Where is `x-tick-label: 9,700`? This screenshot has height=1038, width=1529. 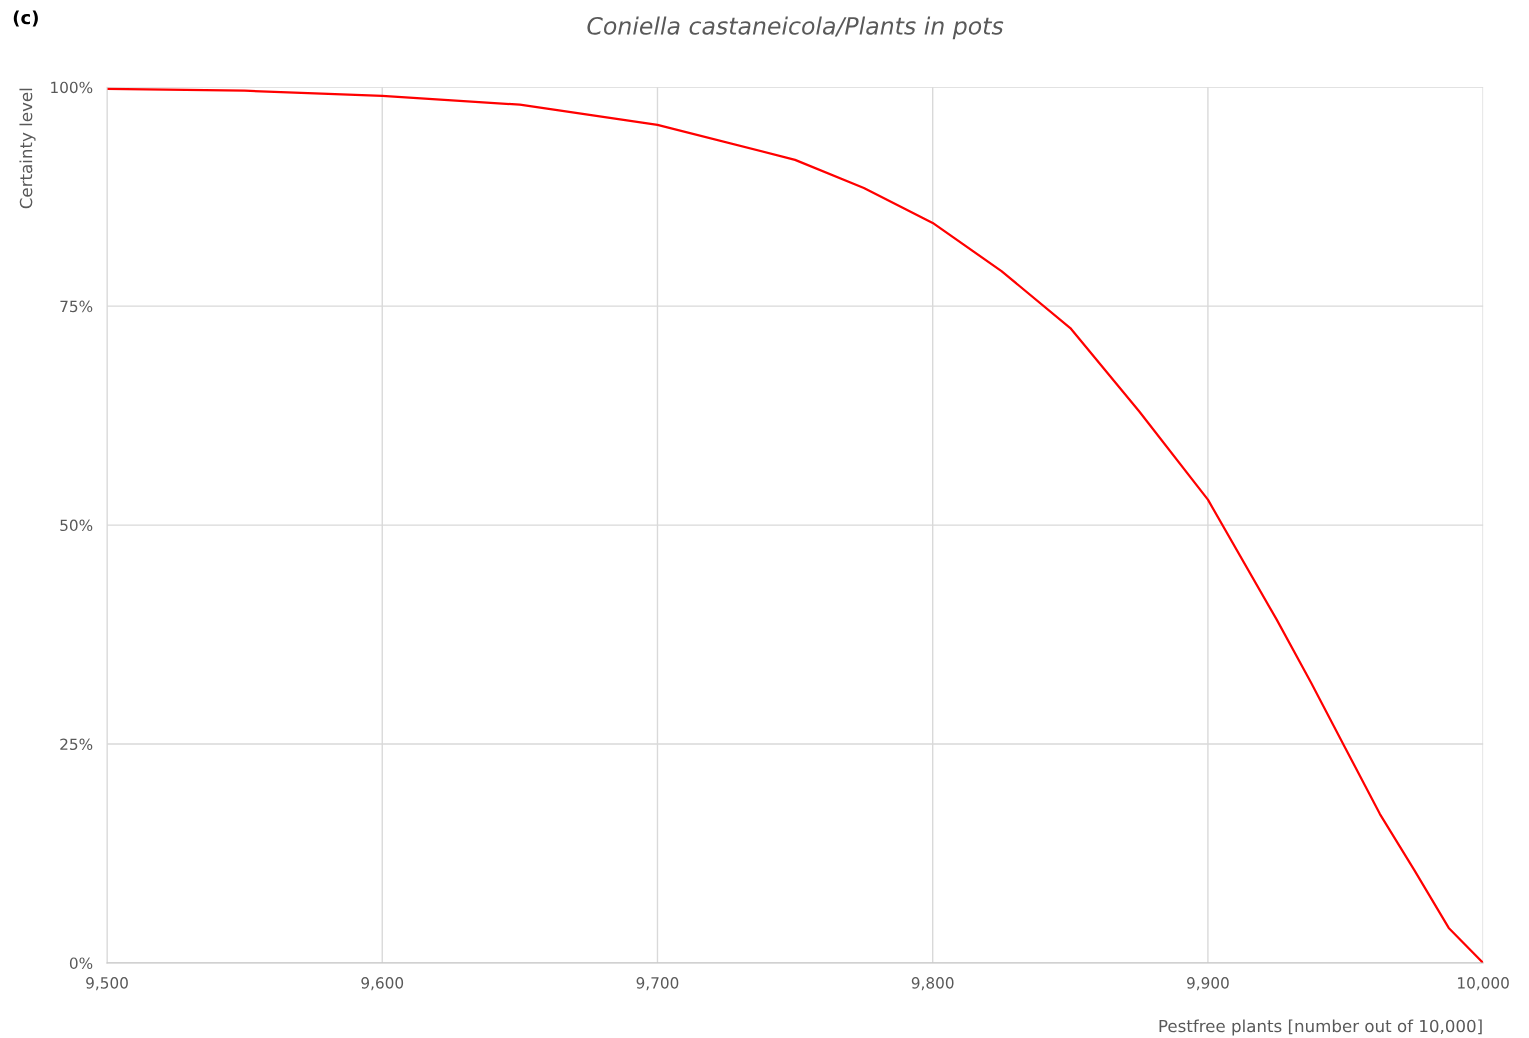
x-tick-label: 9,700 is located at coordinates (657, 984).